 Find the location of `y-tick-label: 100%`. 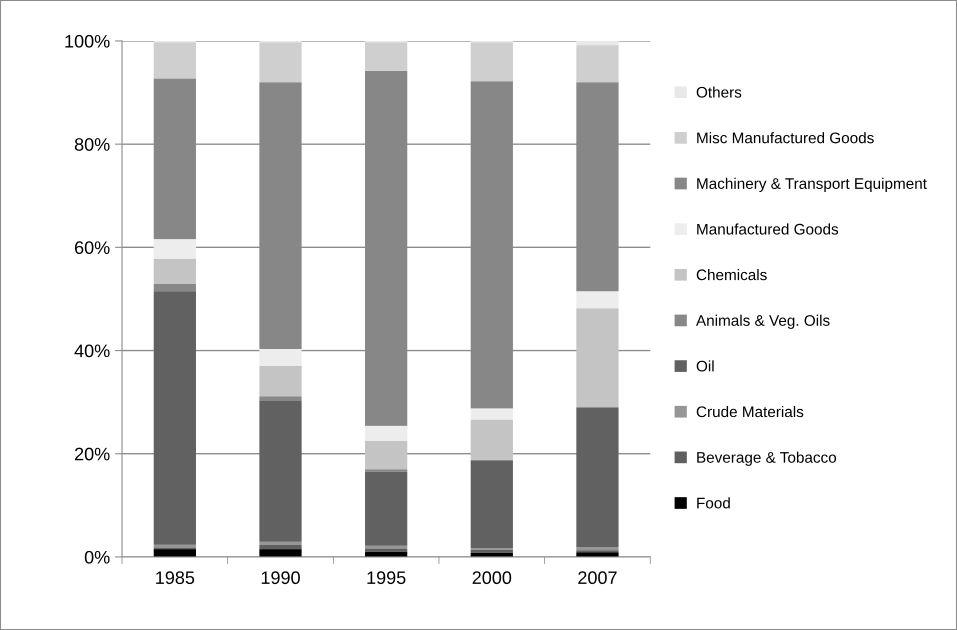

y-tick-label: 100% is located at coordinates (87, 41).